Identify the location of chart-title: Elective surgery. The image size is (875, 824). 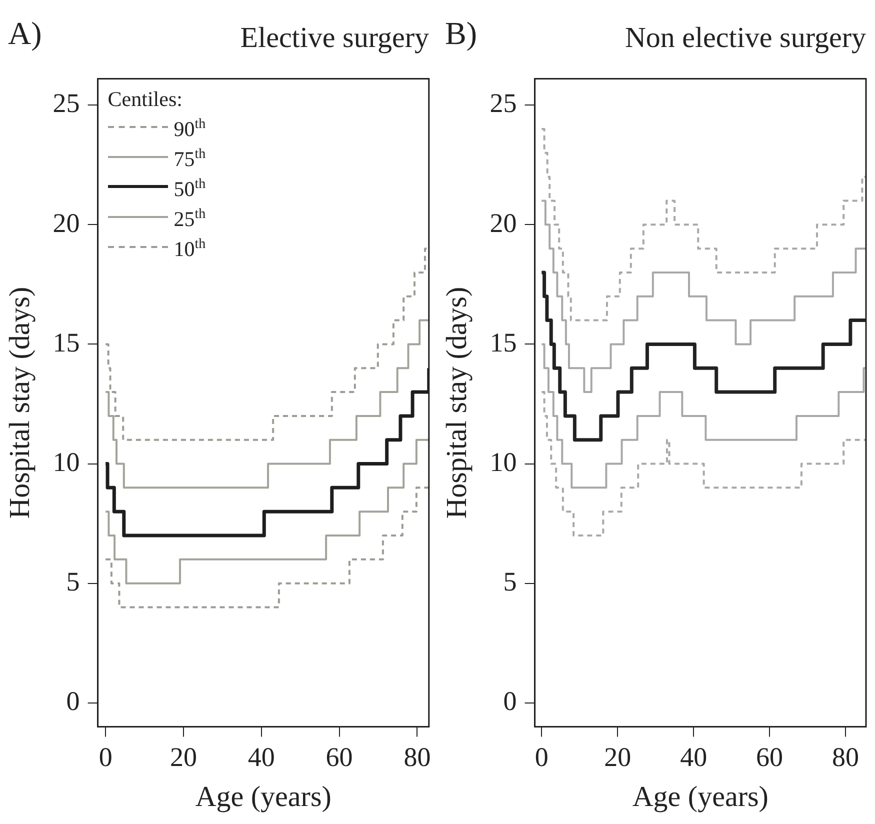
(335, 38).